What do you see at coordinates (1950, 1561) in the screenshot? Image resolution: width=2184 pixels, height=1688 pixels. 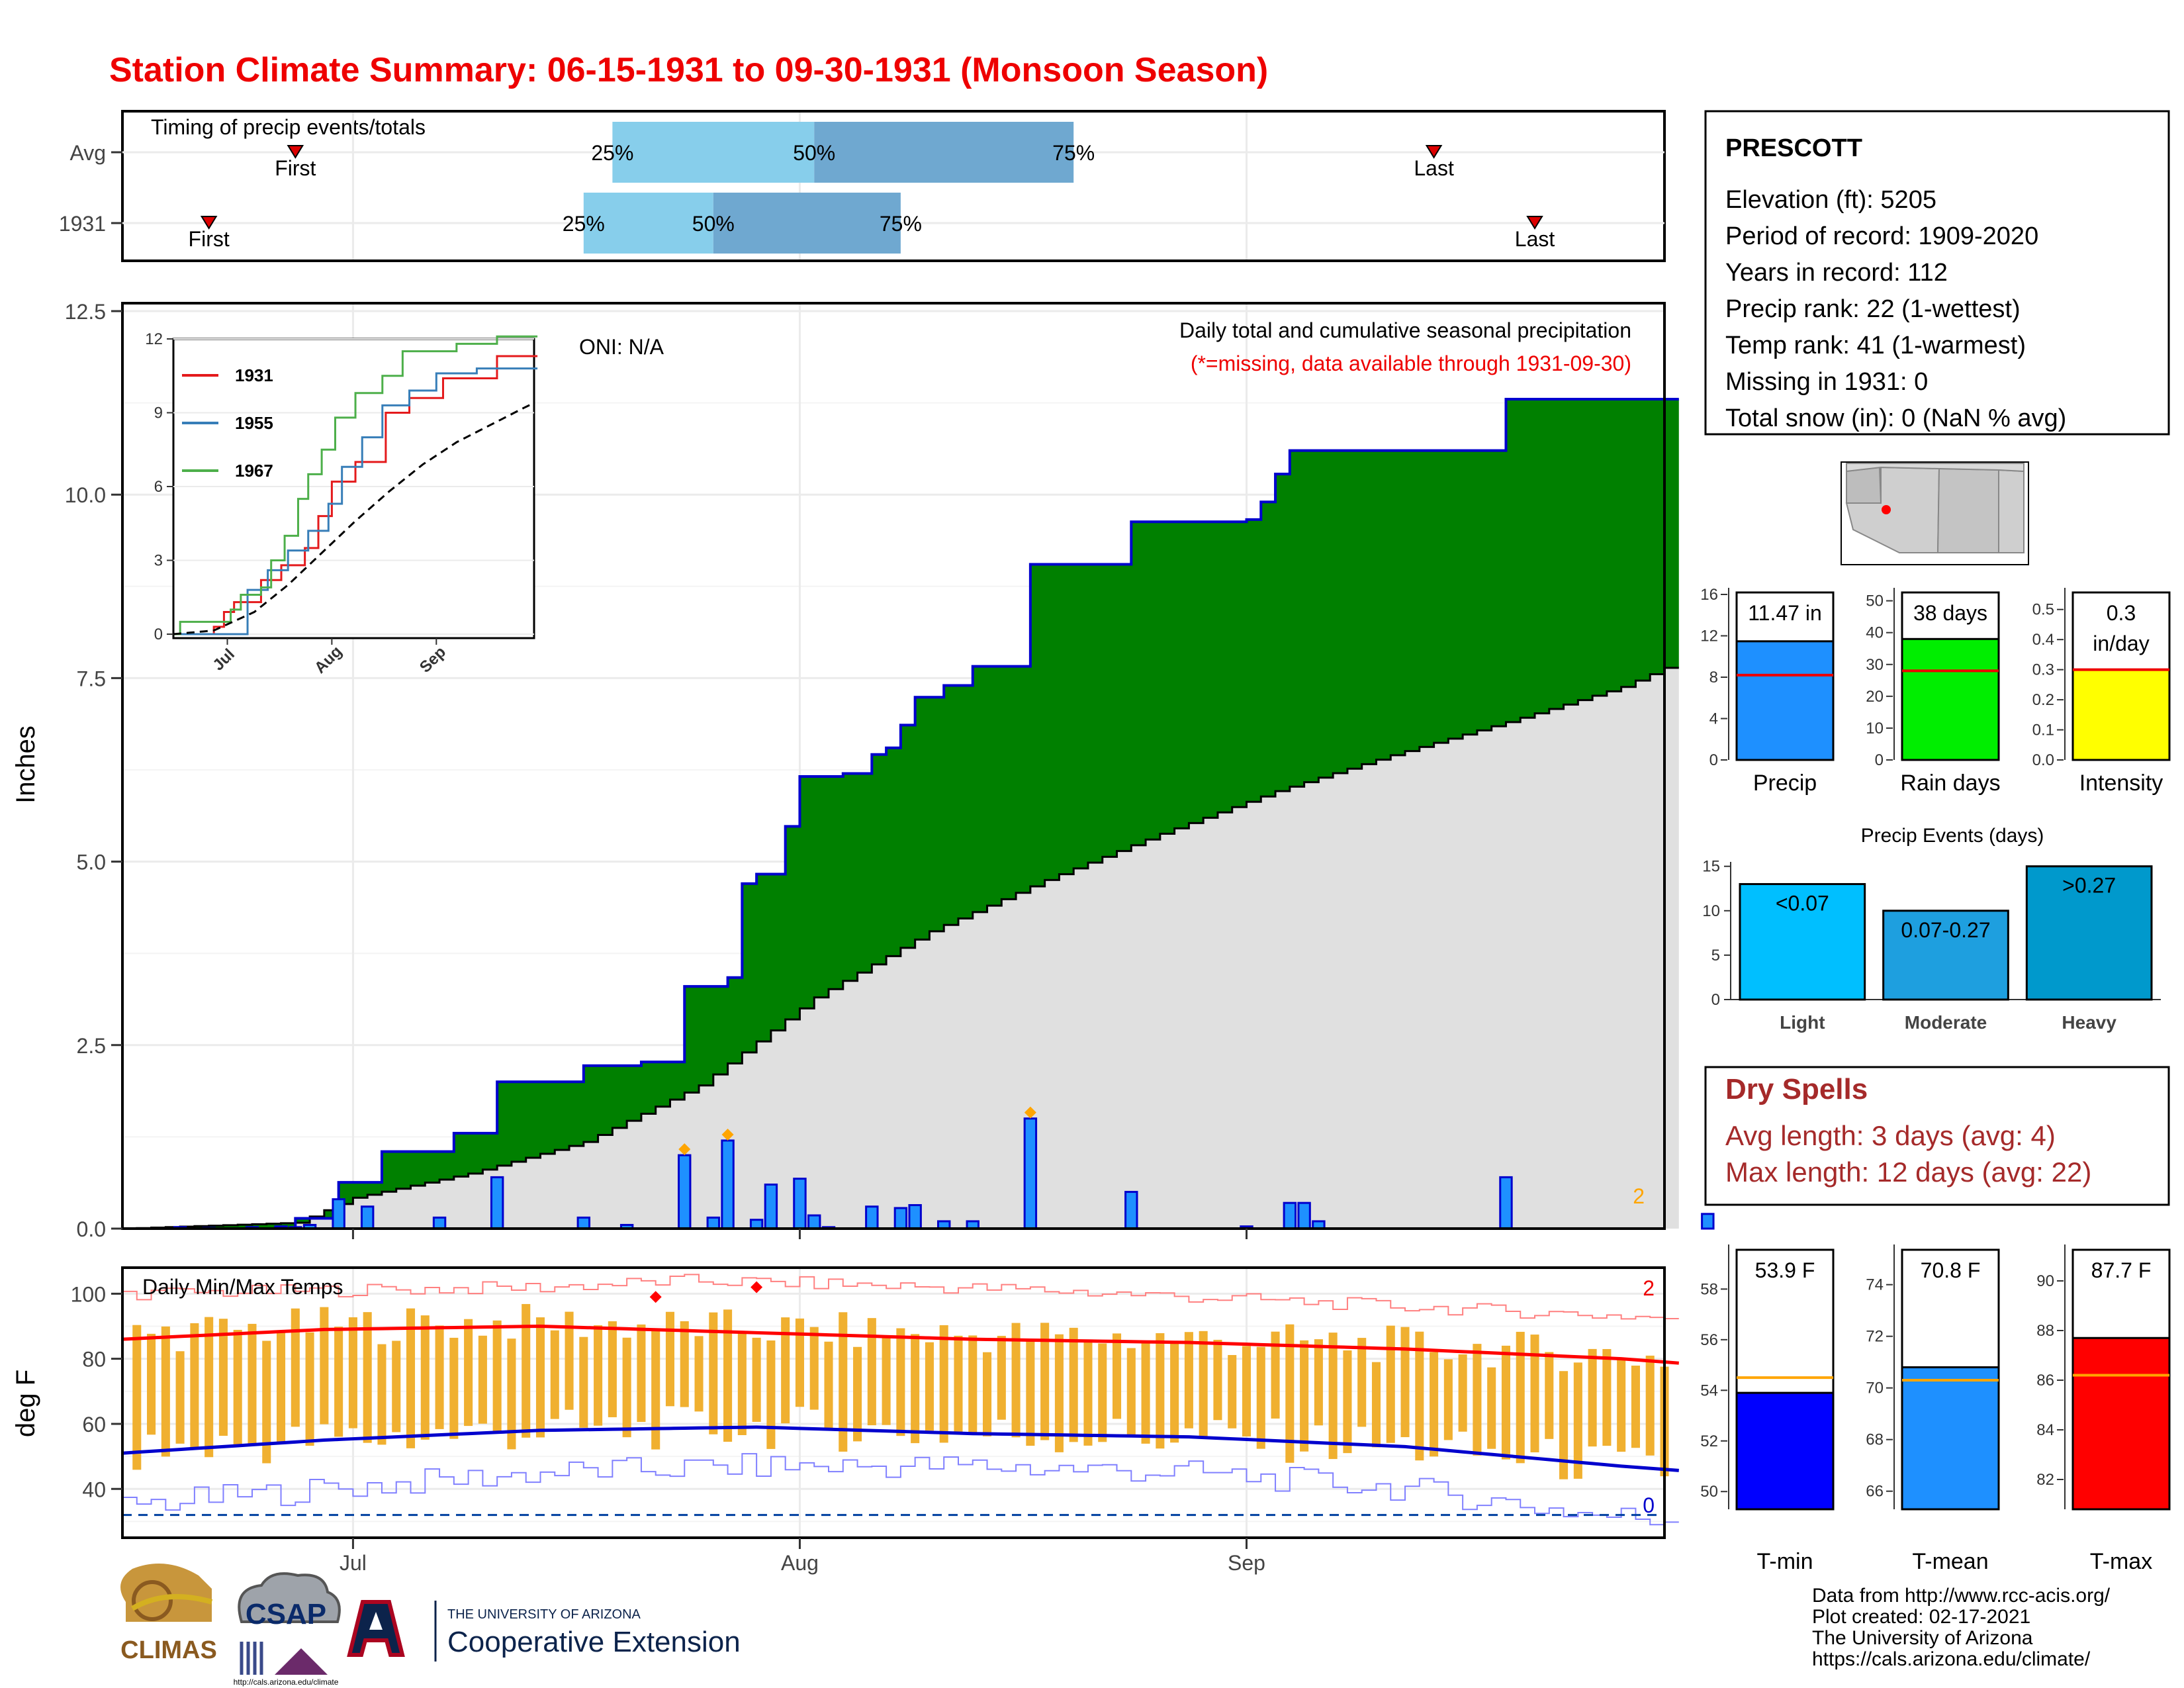 I see `summary-category-label: T-mean` at bounding box center [1950, 1561].